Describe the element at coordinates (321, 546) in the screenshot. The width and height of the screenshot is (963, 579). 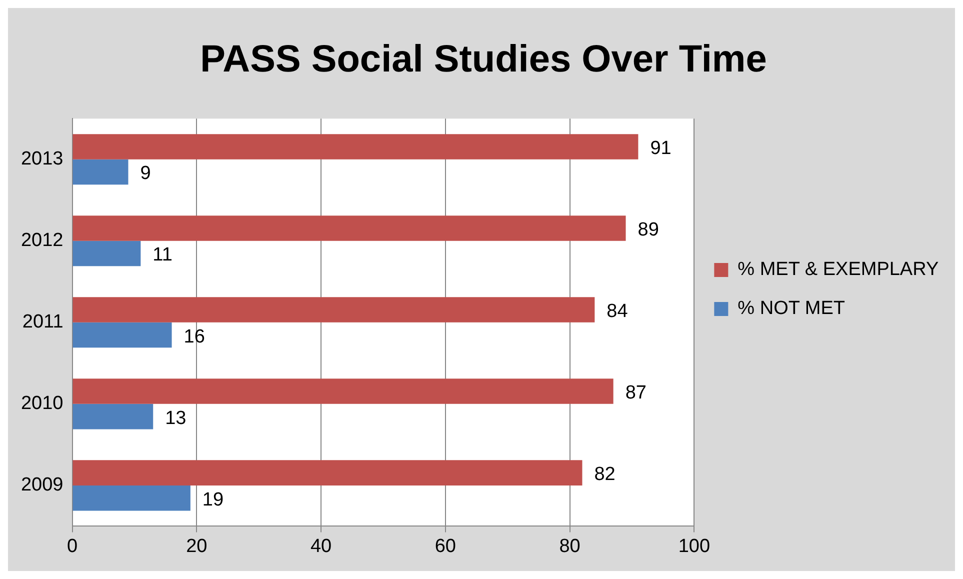
I see `x-tick-label: 40` at that location.